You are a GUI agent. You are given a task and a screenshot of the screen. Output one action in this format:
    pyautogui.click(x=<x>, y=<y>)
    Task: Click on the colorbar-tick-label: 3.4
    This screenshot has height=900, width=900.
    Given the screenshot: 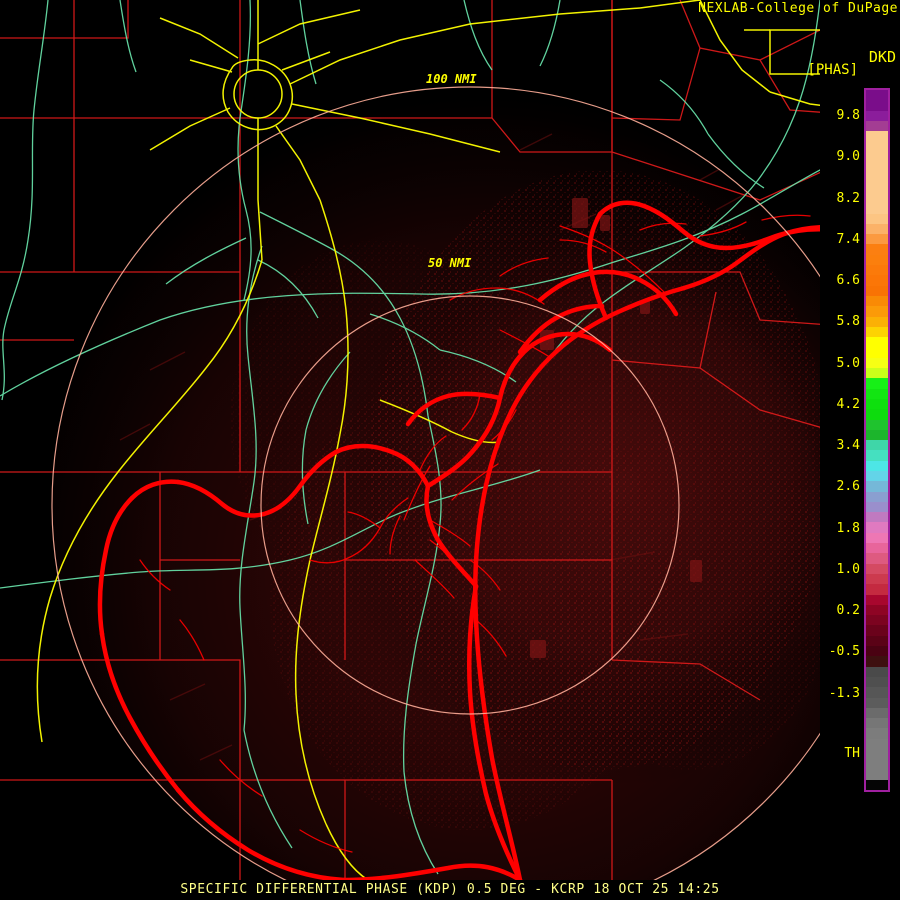 What is the action you would take?
    pyautogui.click(x=848, y=445)
    